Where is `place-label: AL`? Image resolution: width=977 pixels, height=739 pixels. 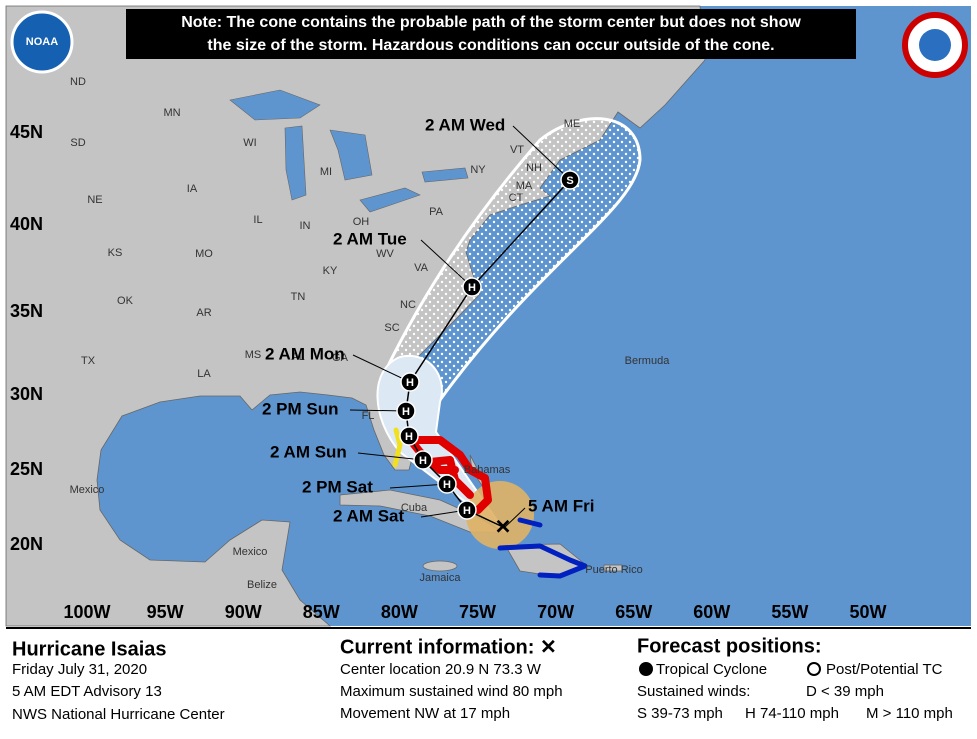
place-label: AL is located at coordinates (297, 357).